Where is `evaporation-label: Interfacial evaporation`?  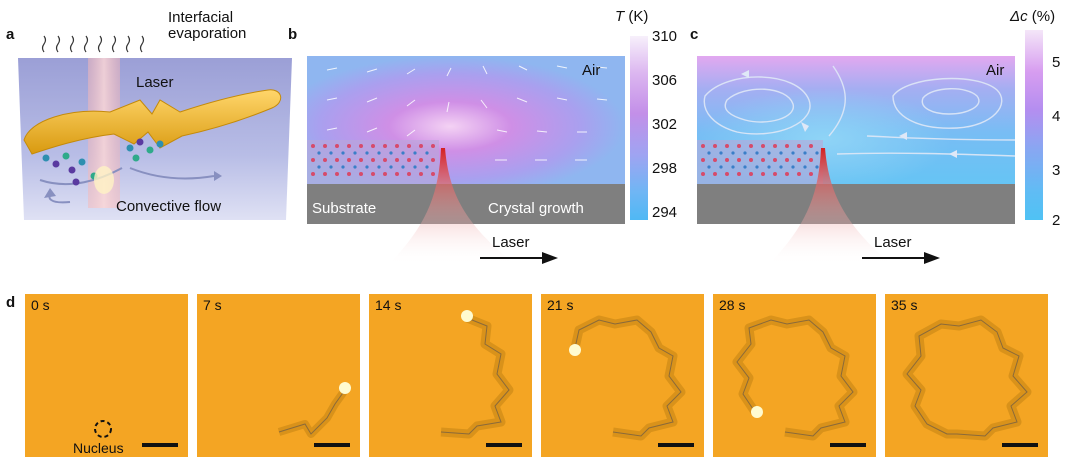 evaporation-label: Interfacial evaporation is located at coordinates (207, 25).